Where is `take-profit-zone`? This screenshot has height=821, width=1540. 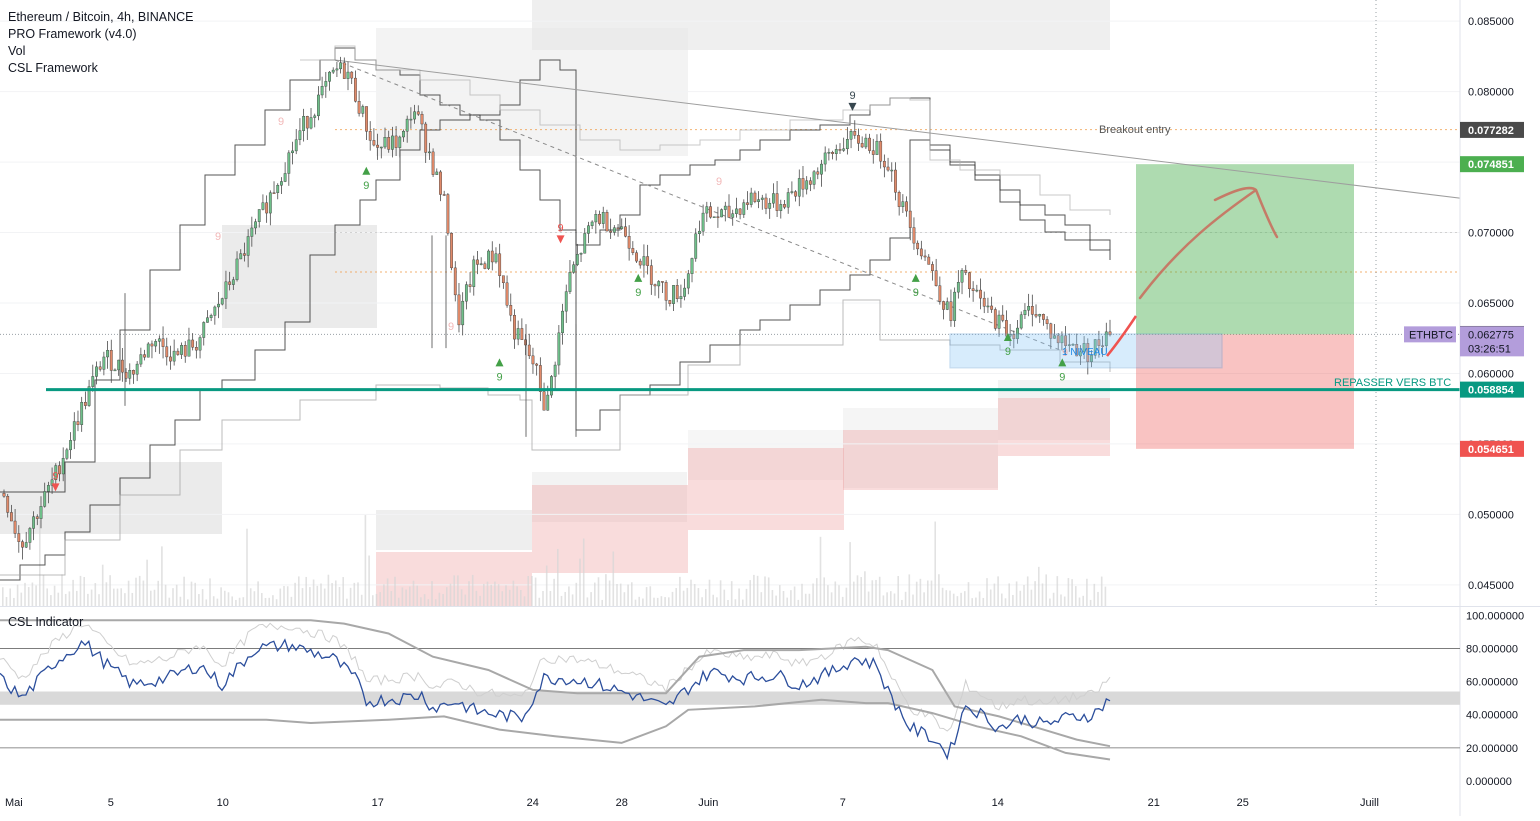
take-profit-zone is located at coordinates (1245, 249).